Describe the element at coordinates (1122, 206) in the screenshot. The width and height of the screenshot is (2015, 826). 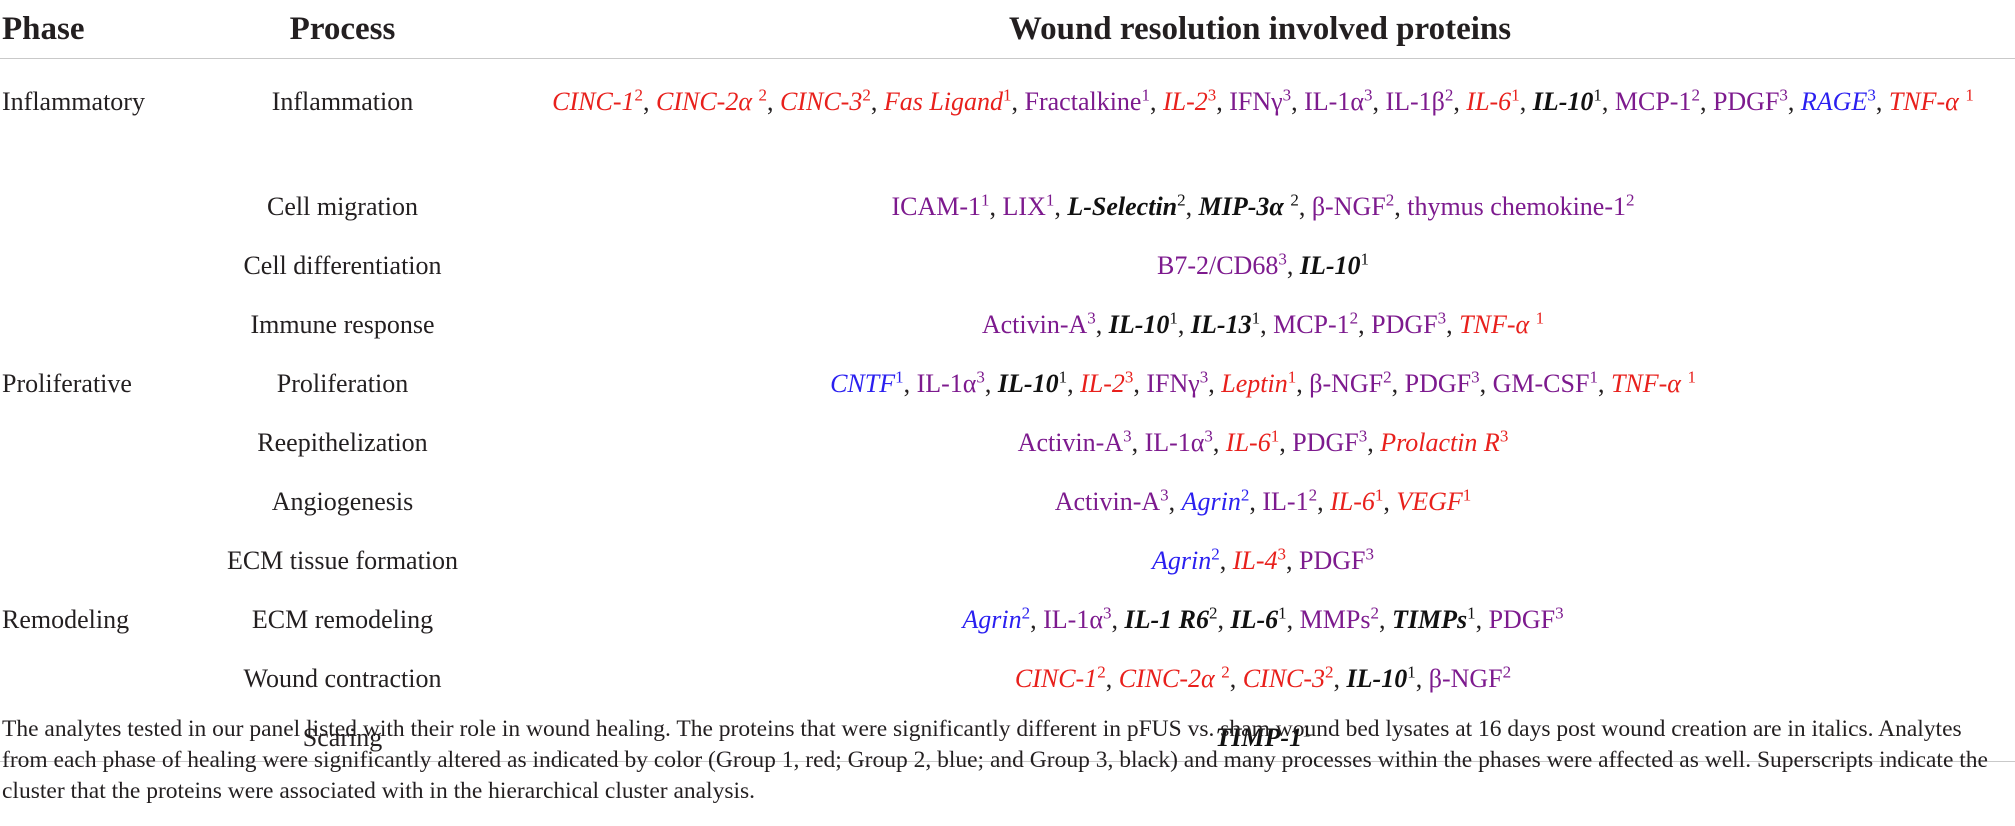
I see `protein-name: L-Selectin` at that location.